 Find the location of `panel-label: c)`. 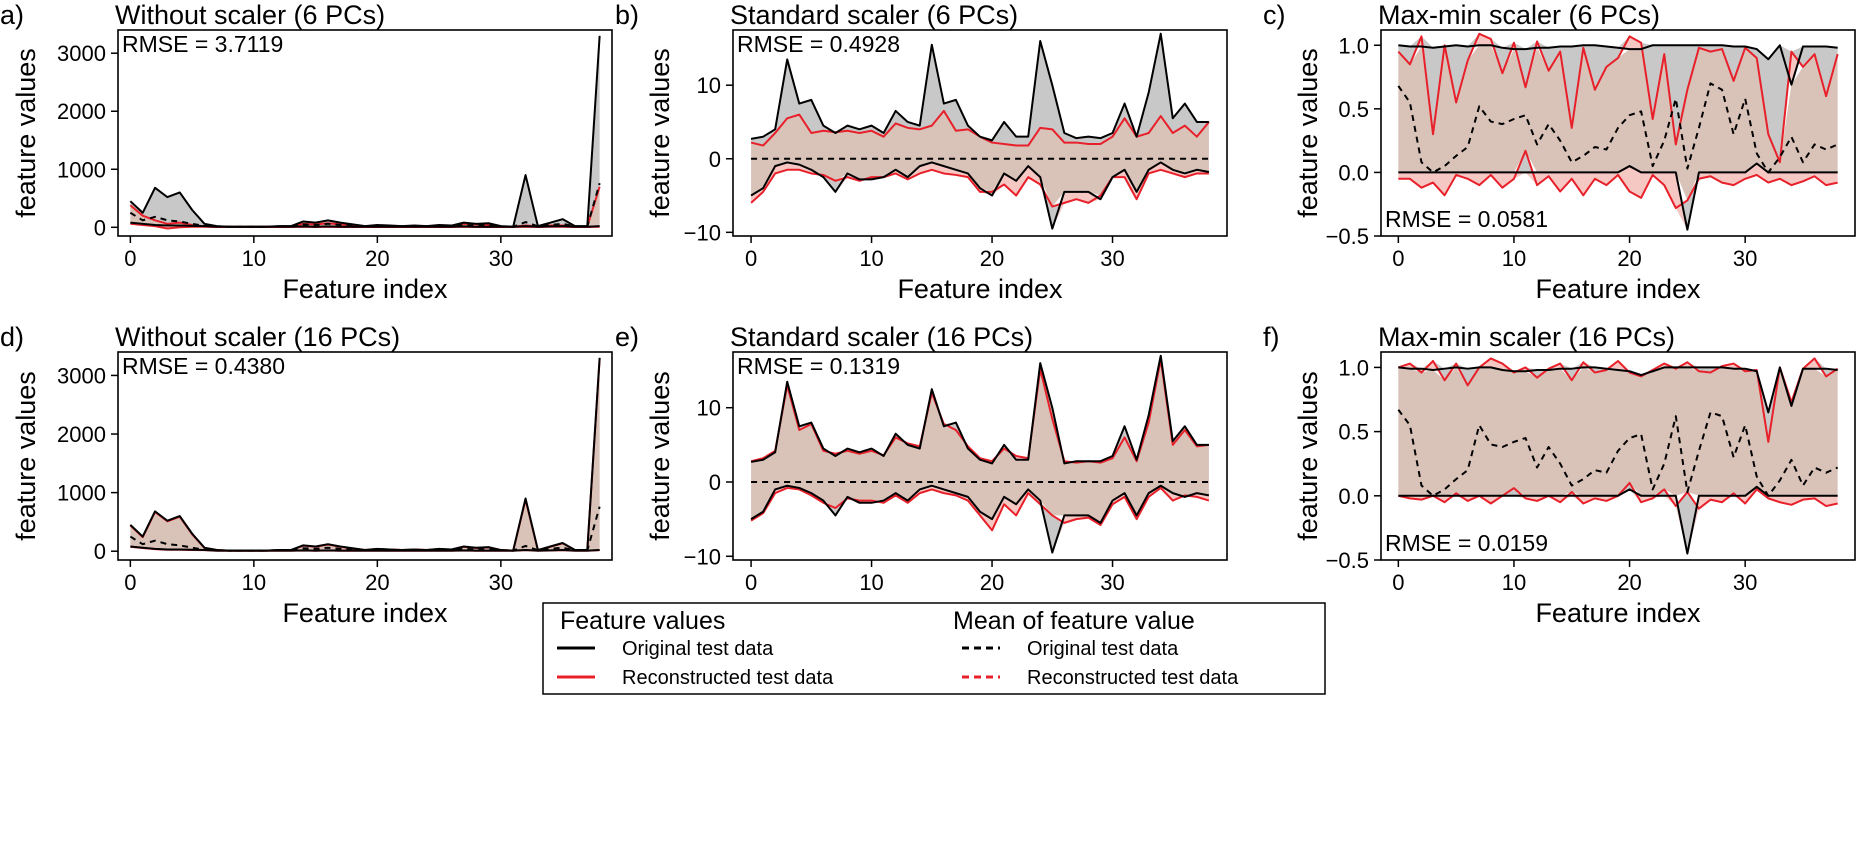

panel-label: c) is located at coordinates (1274, 15).